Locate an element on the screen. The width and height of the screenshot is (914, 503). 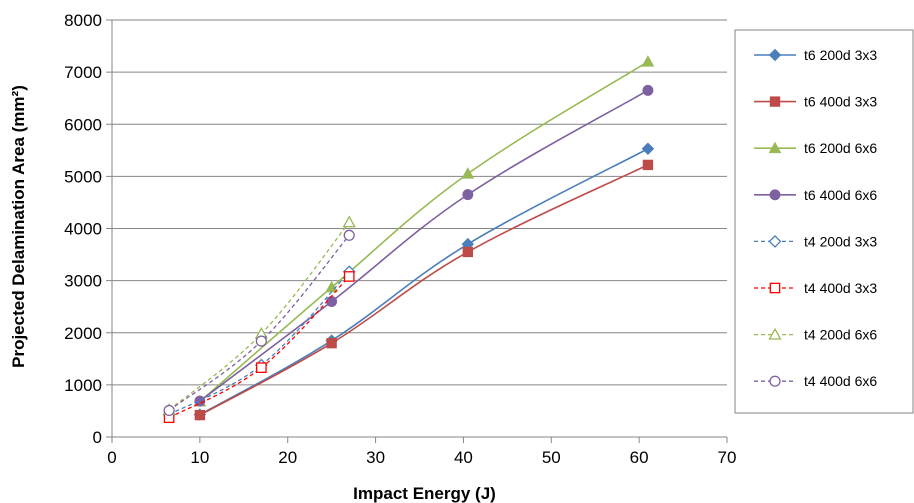
y-tick-labels: 0 1000 2000 3000 4000 5000 6000 7000 8000 is located at coordinates (83, 229).